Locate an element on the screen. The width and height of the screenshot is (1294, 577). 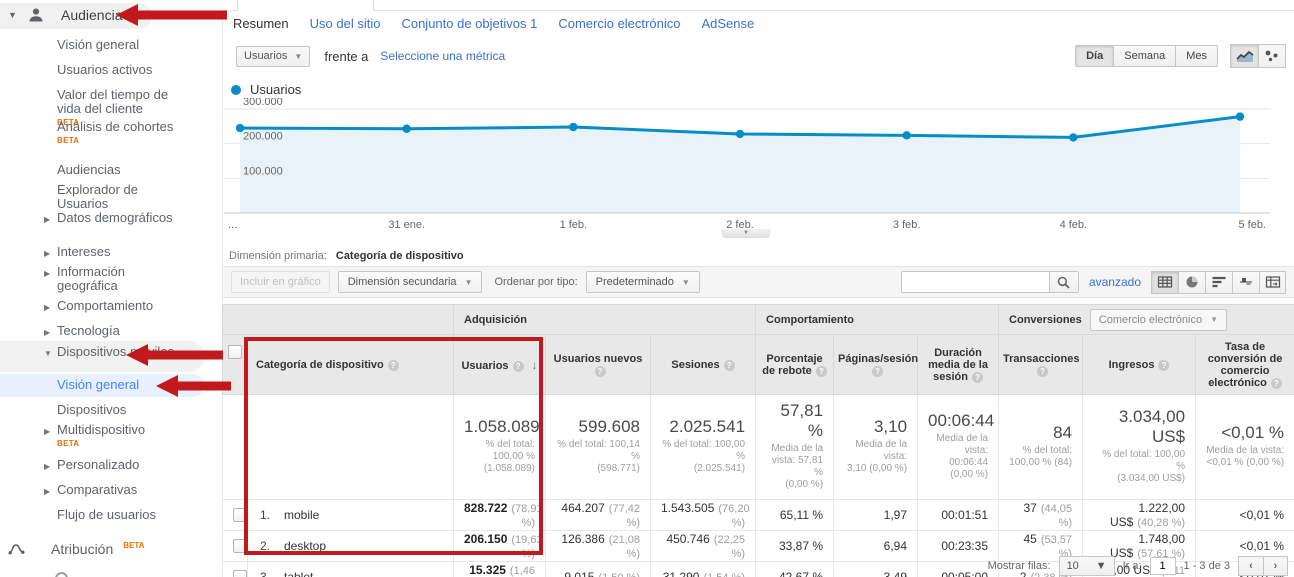
performance-view-icon is located at coordinates (1218, 282).